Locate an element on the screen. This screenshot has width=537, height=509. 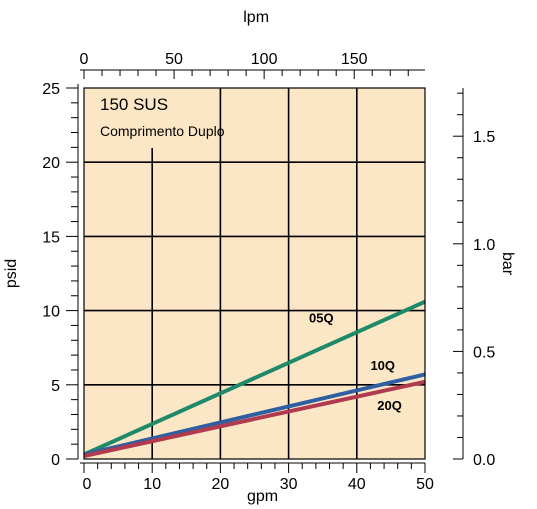
y-tick-label: 25 is located at coordinates (51, 89).